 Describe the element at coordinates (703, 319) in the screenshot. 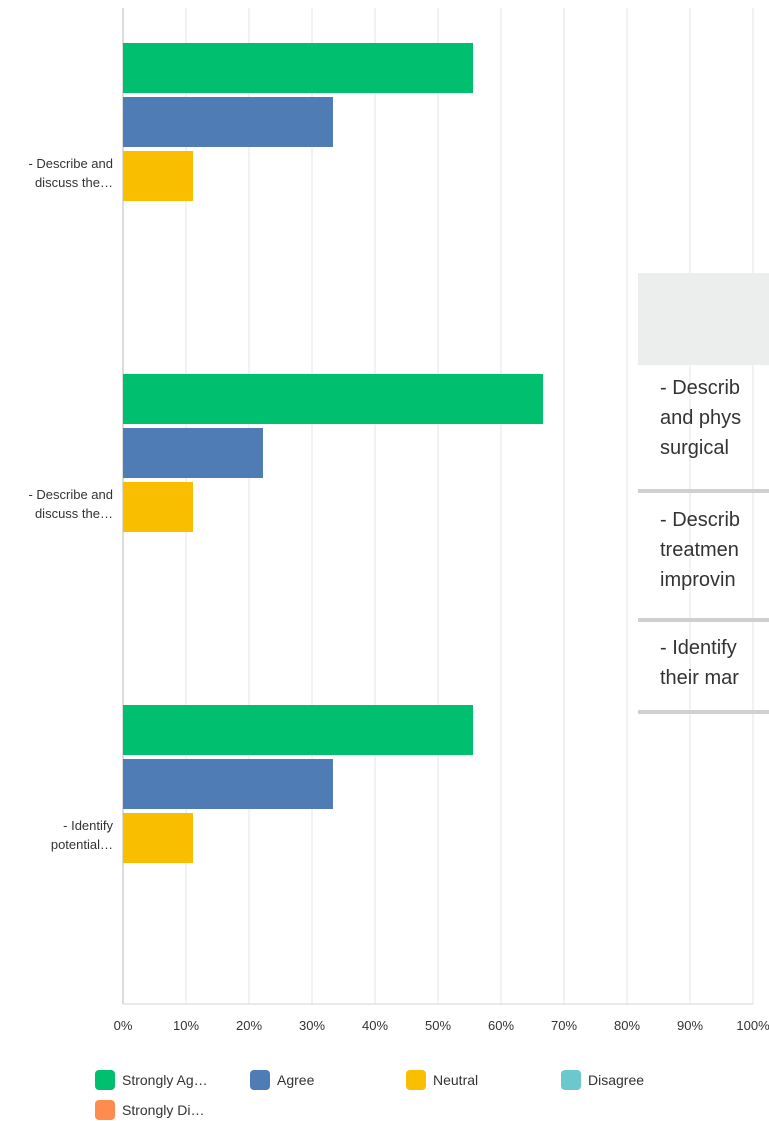

I see `overlay-table-header` at that location.